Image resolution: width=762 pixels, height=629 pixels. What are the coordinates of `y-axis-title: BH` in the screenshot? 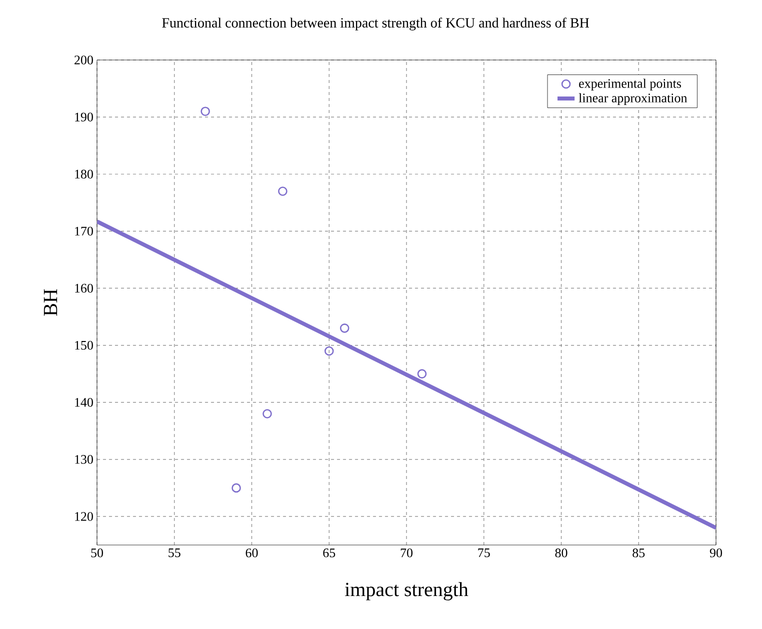 It's located at (51, 302).